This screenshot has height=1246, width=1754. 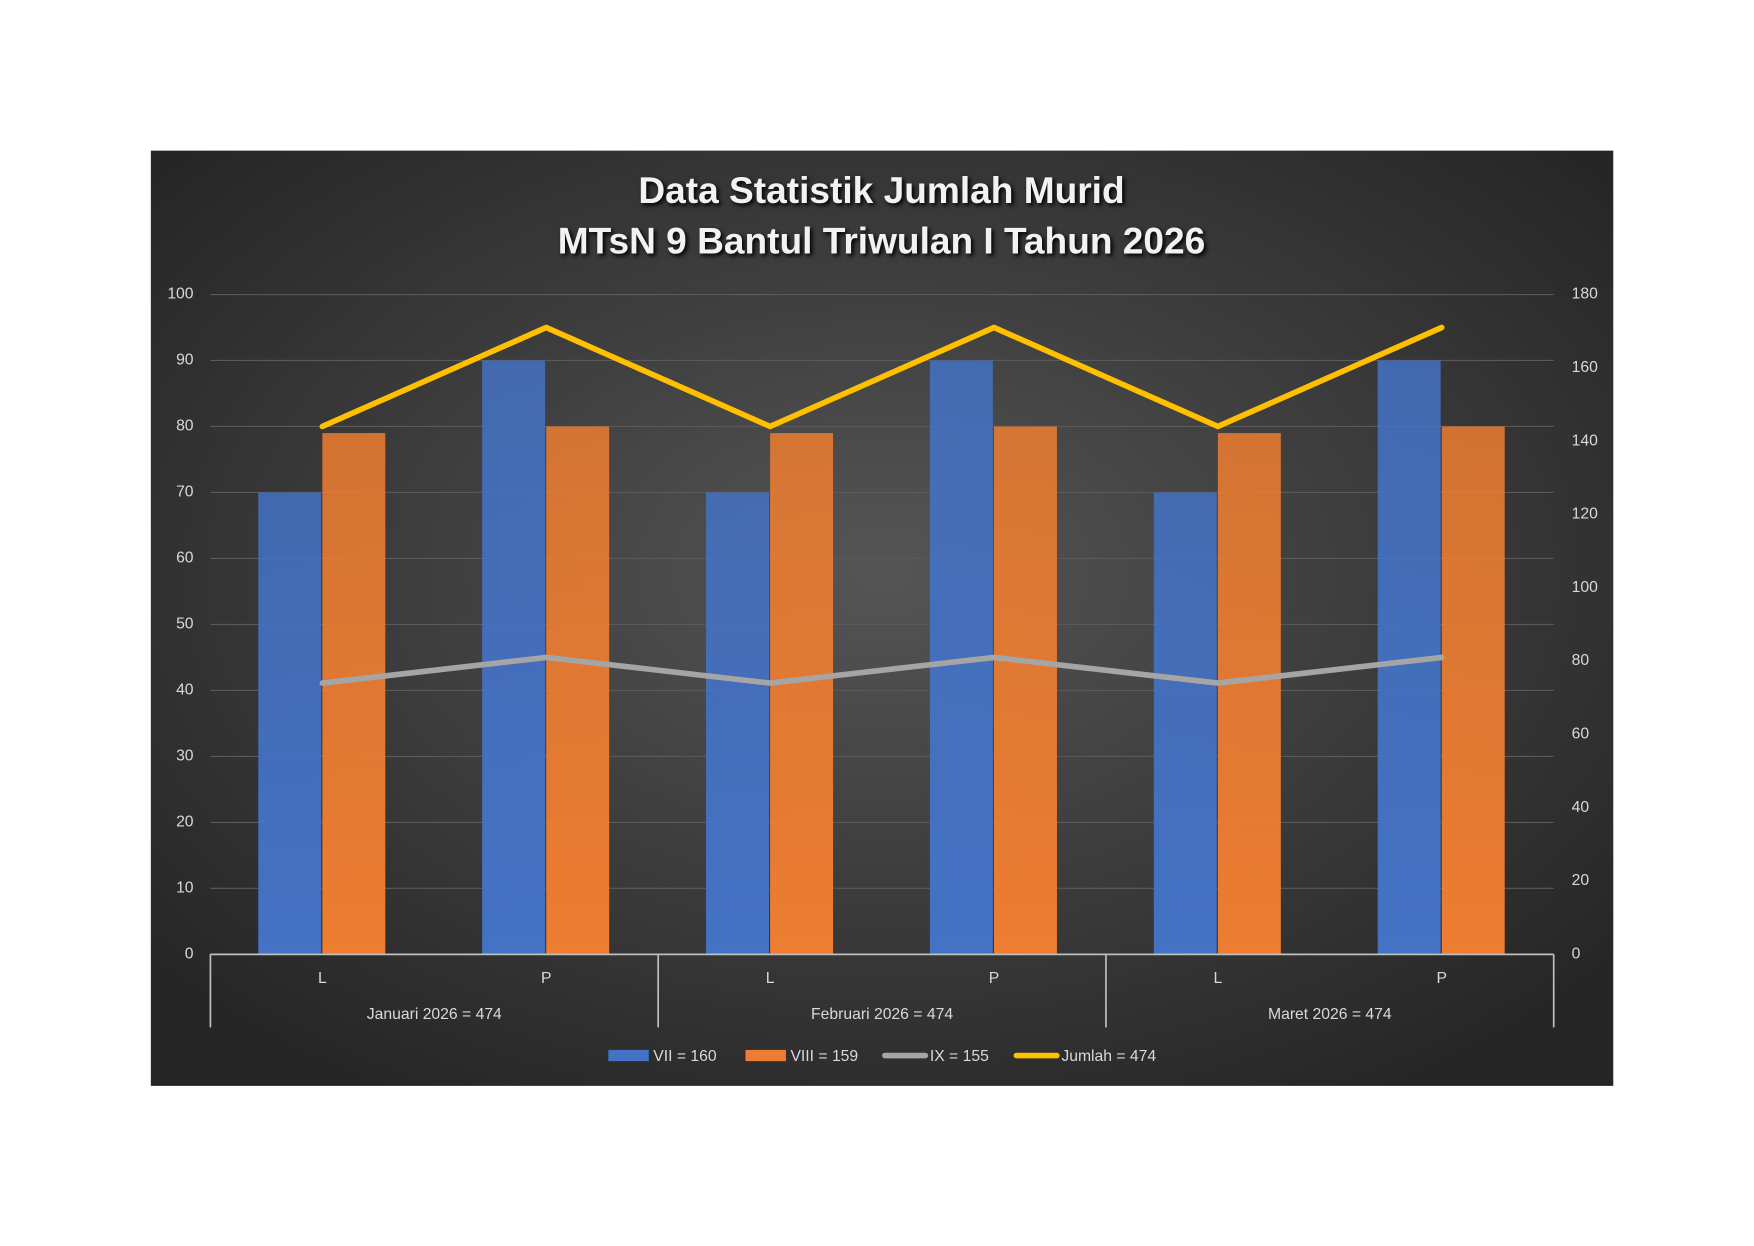 I want to click on y2-tick-label: 100, so click(x=1585, y=587).